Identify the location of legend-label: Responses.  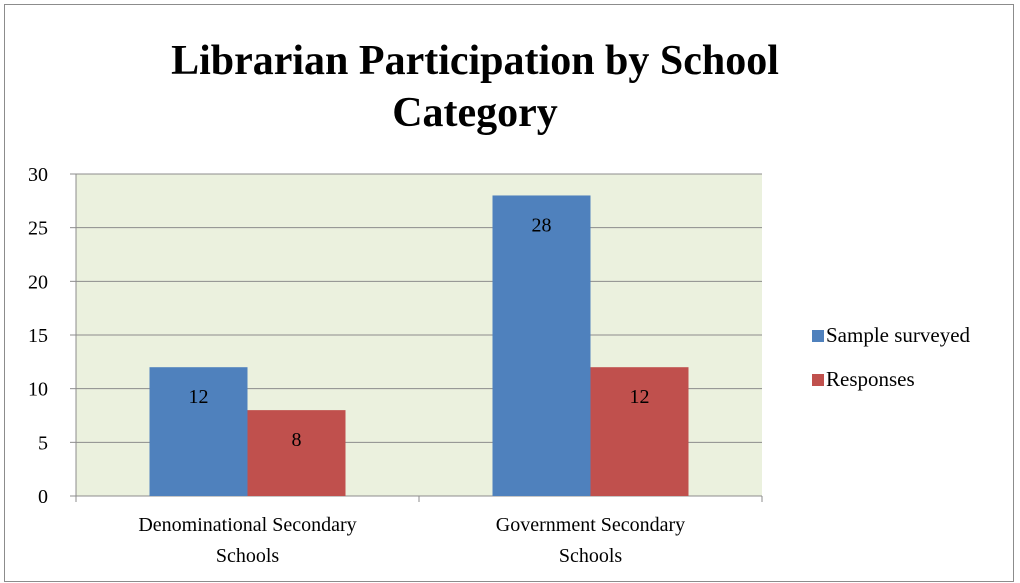
(870, 379).